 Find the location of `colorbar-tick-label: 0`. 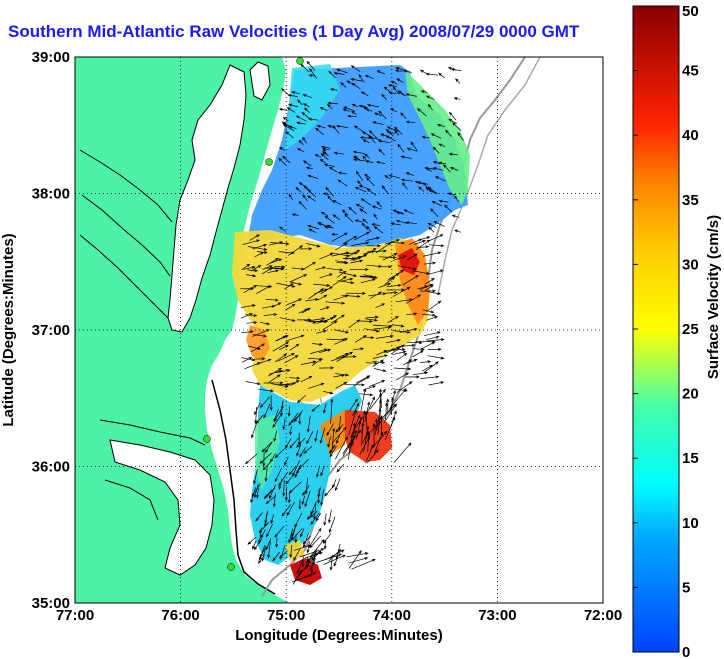

colorbar-tick-label: 0 is located at coordinates (686, 651).